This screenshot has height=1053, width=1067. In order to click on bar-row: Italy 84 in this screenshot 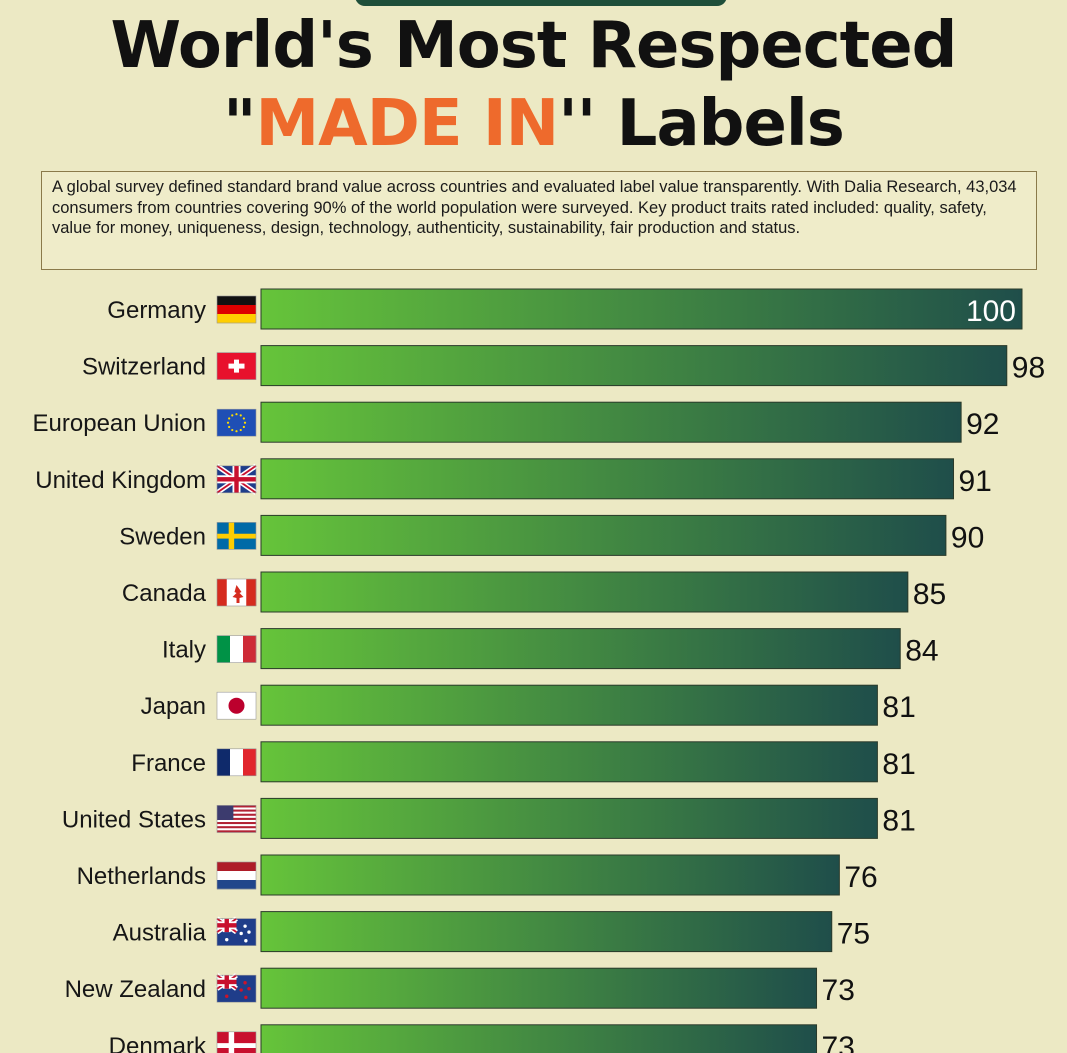, I will do `click(550, 649)`.